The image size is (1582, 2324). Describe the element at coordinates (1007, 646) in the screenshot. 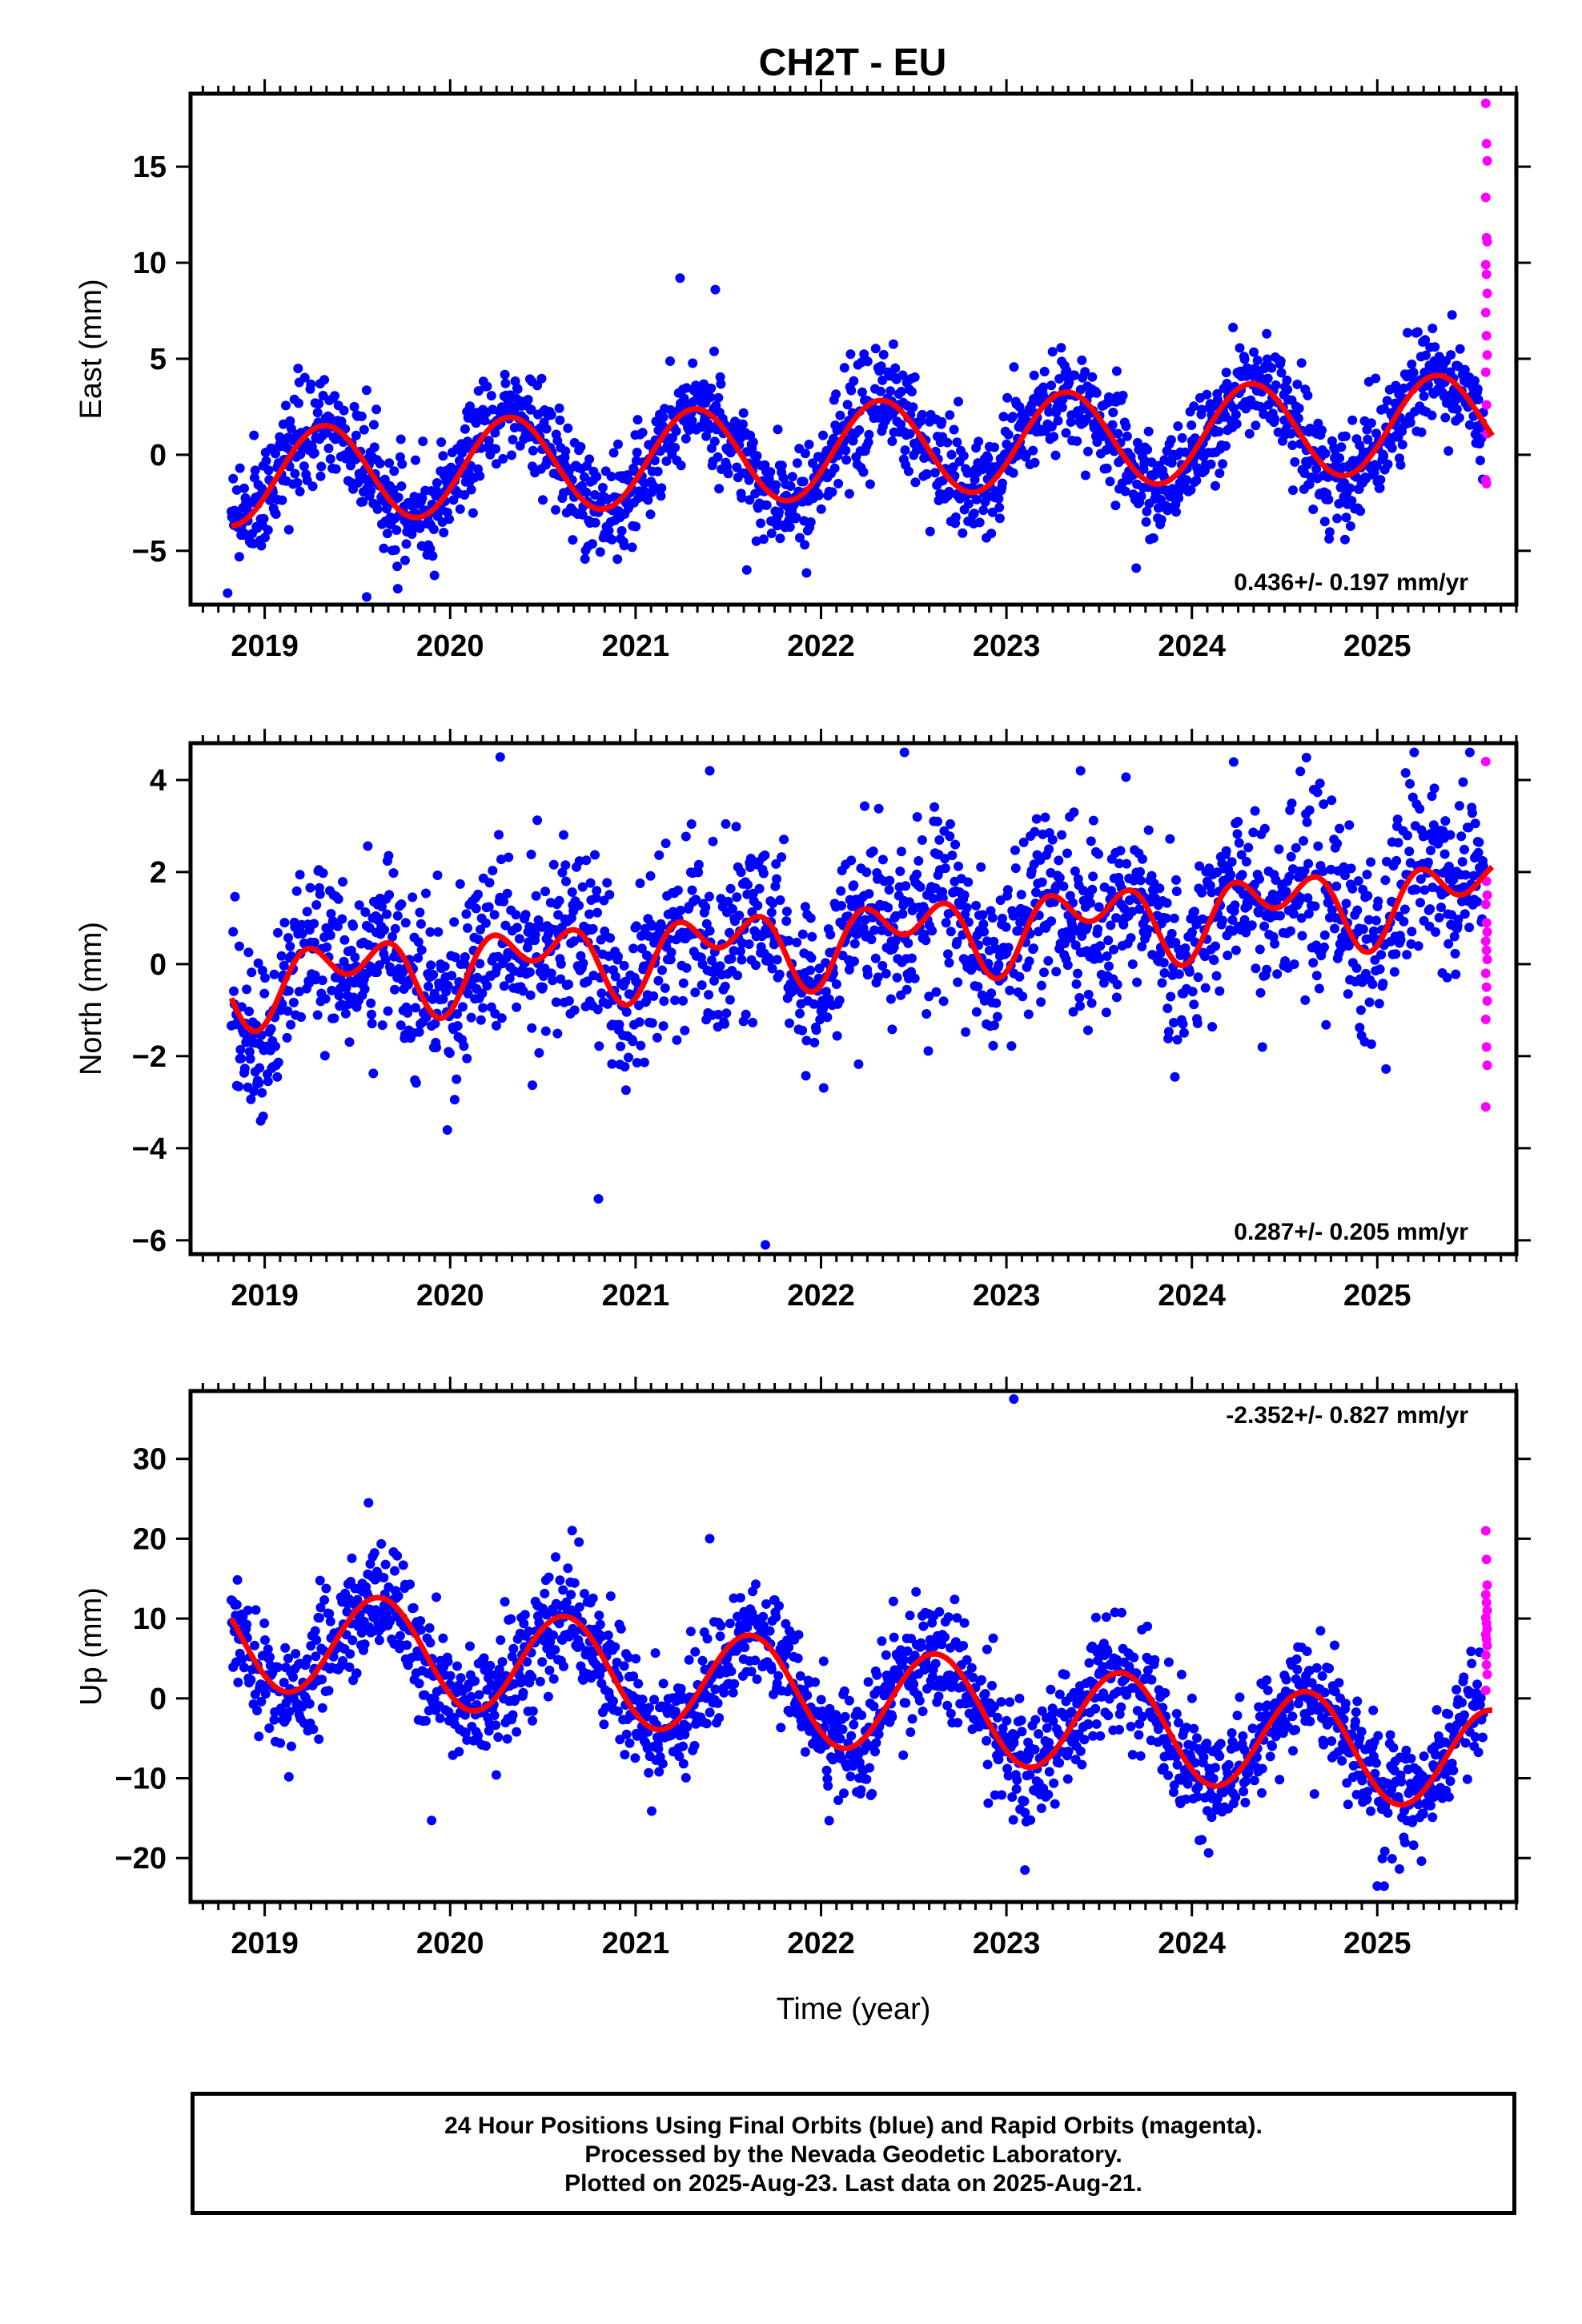

I see `x-tick-label: 2023` at that location.